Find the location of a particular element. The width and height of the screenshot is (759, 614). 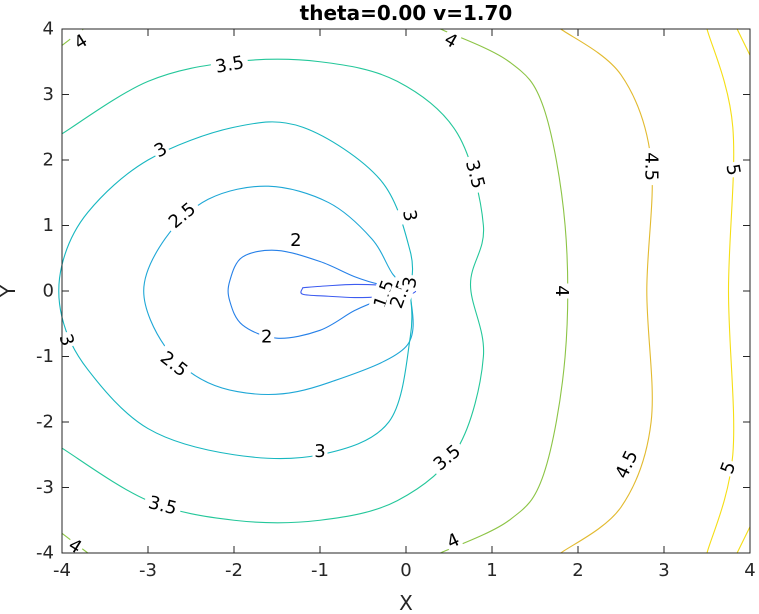

y-tick-label: -4 is located at coordinates (45, 553).